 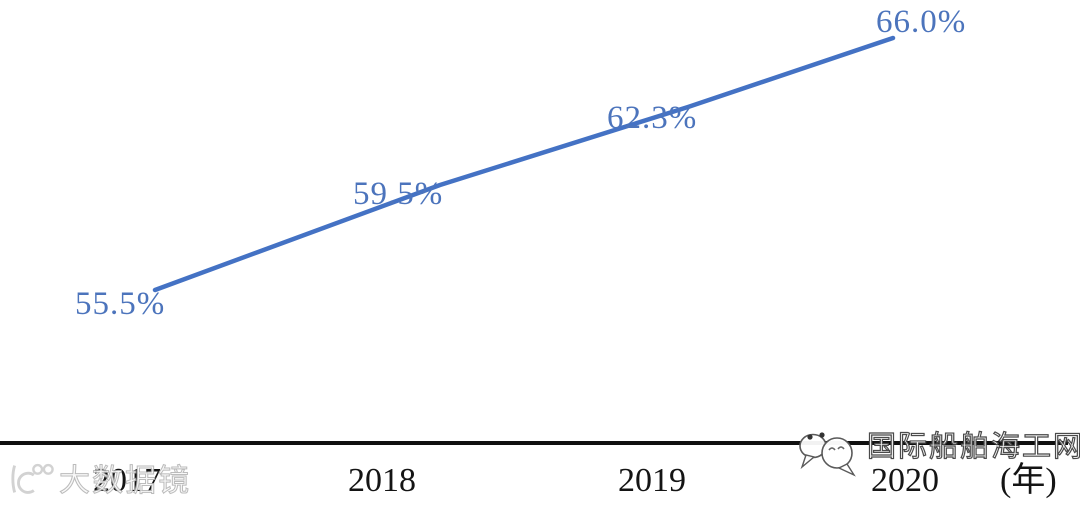 I want to click on watermark-left-text: 大数据镜, so click(x=125, y=480).